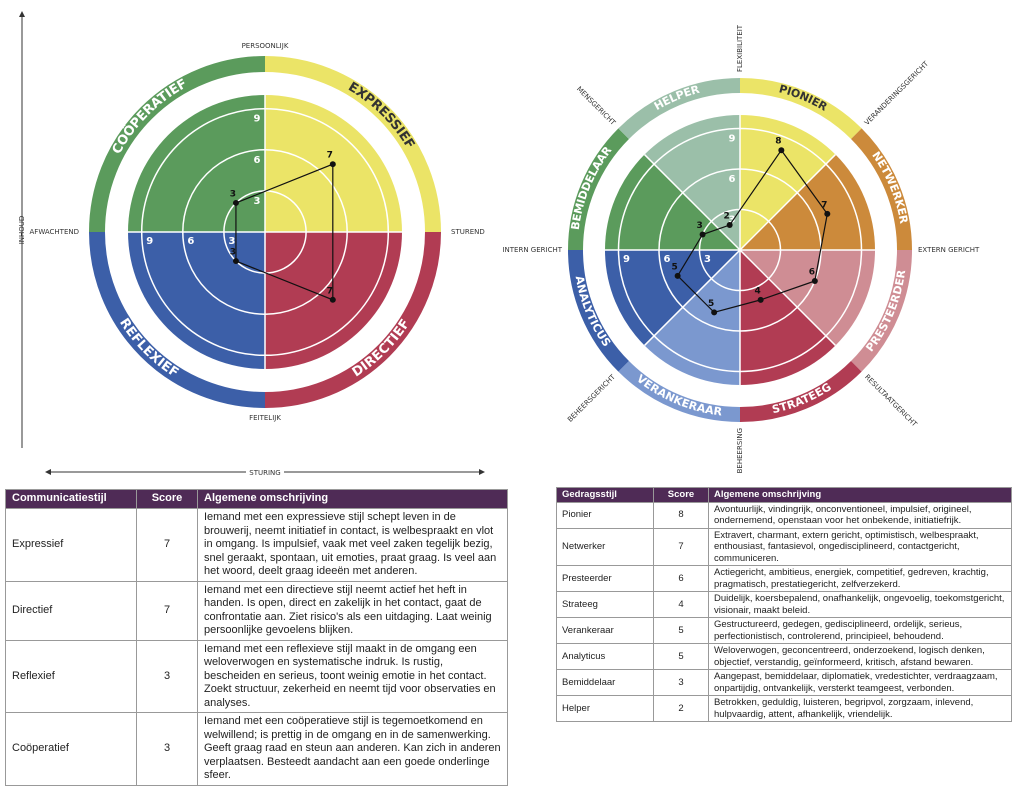 The width and height of the screenshot is (1024, 786). Describe the element at coordinates (949, 250) in the screenshot. I see `axis-label: EXTERN GERICHT` at that location.